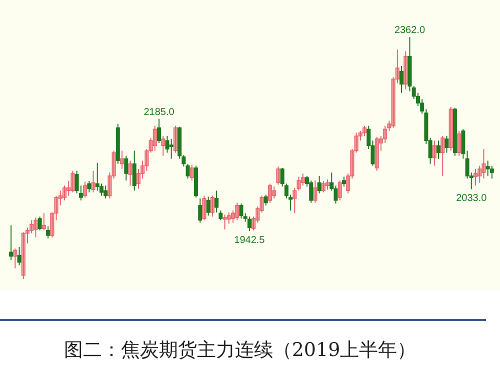  I want to click on annotation: 2185.0, so click(159, 112).